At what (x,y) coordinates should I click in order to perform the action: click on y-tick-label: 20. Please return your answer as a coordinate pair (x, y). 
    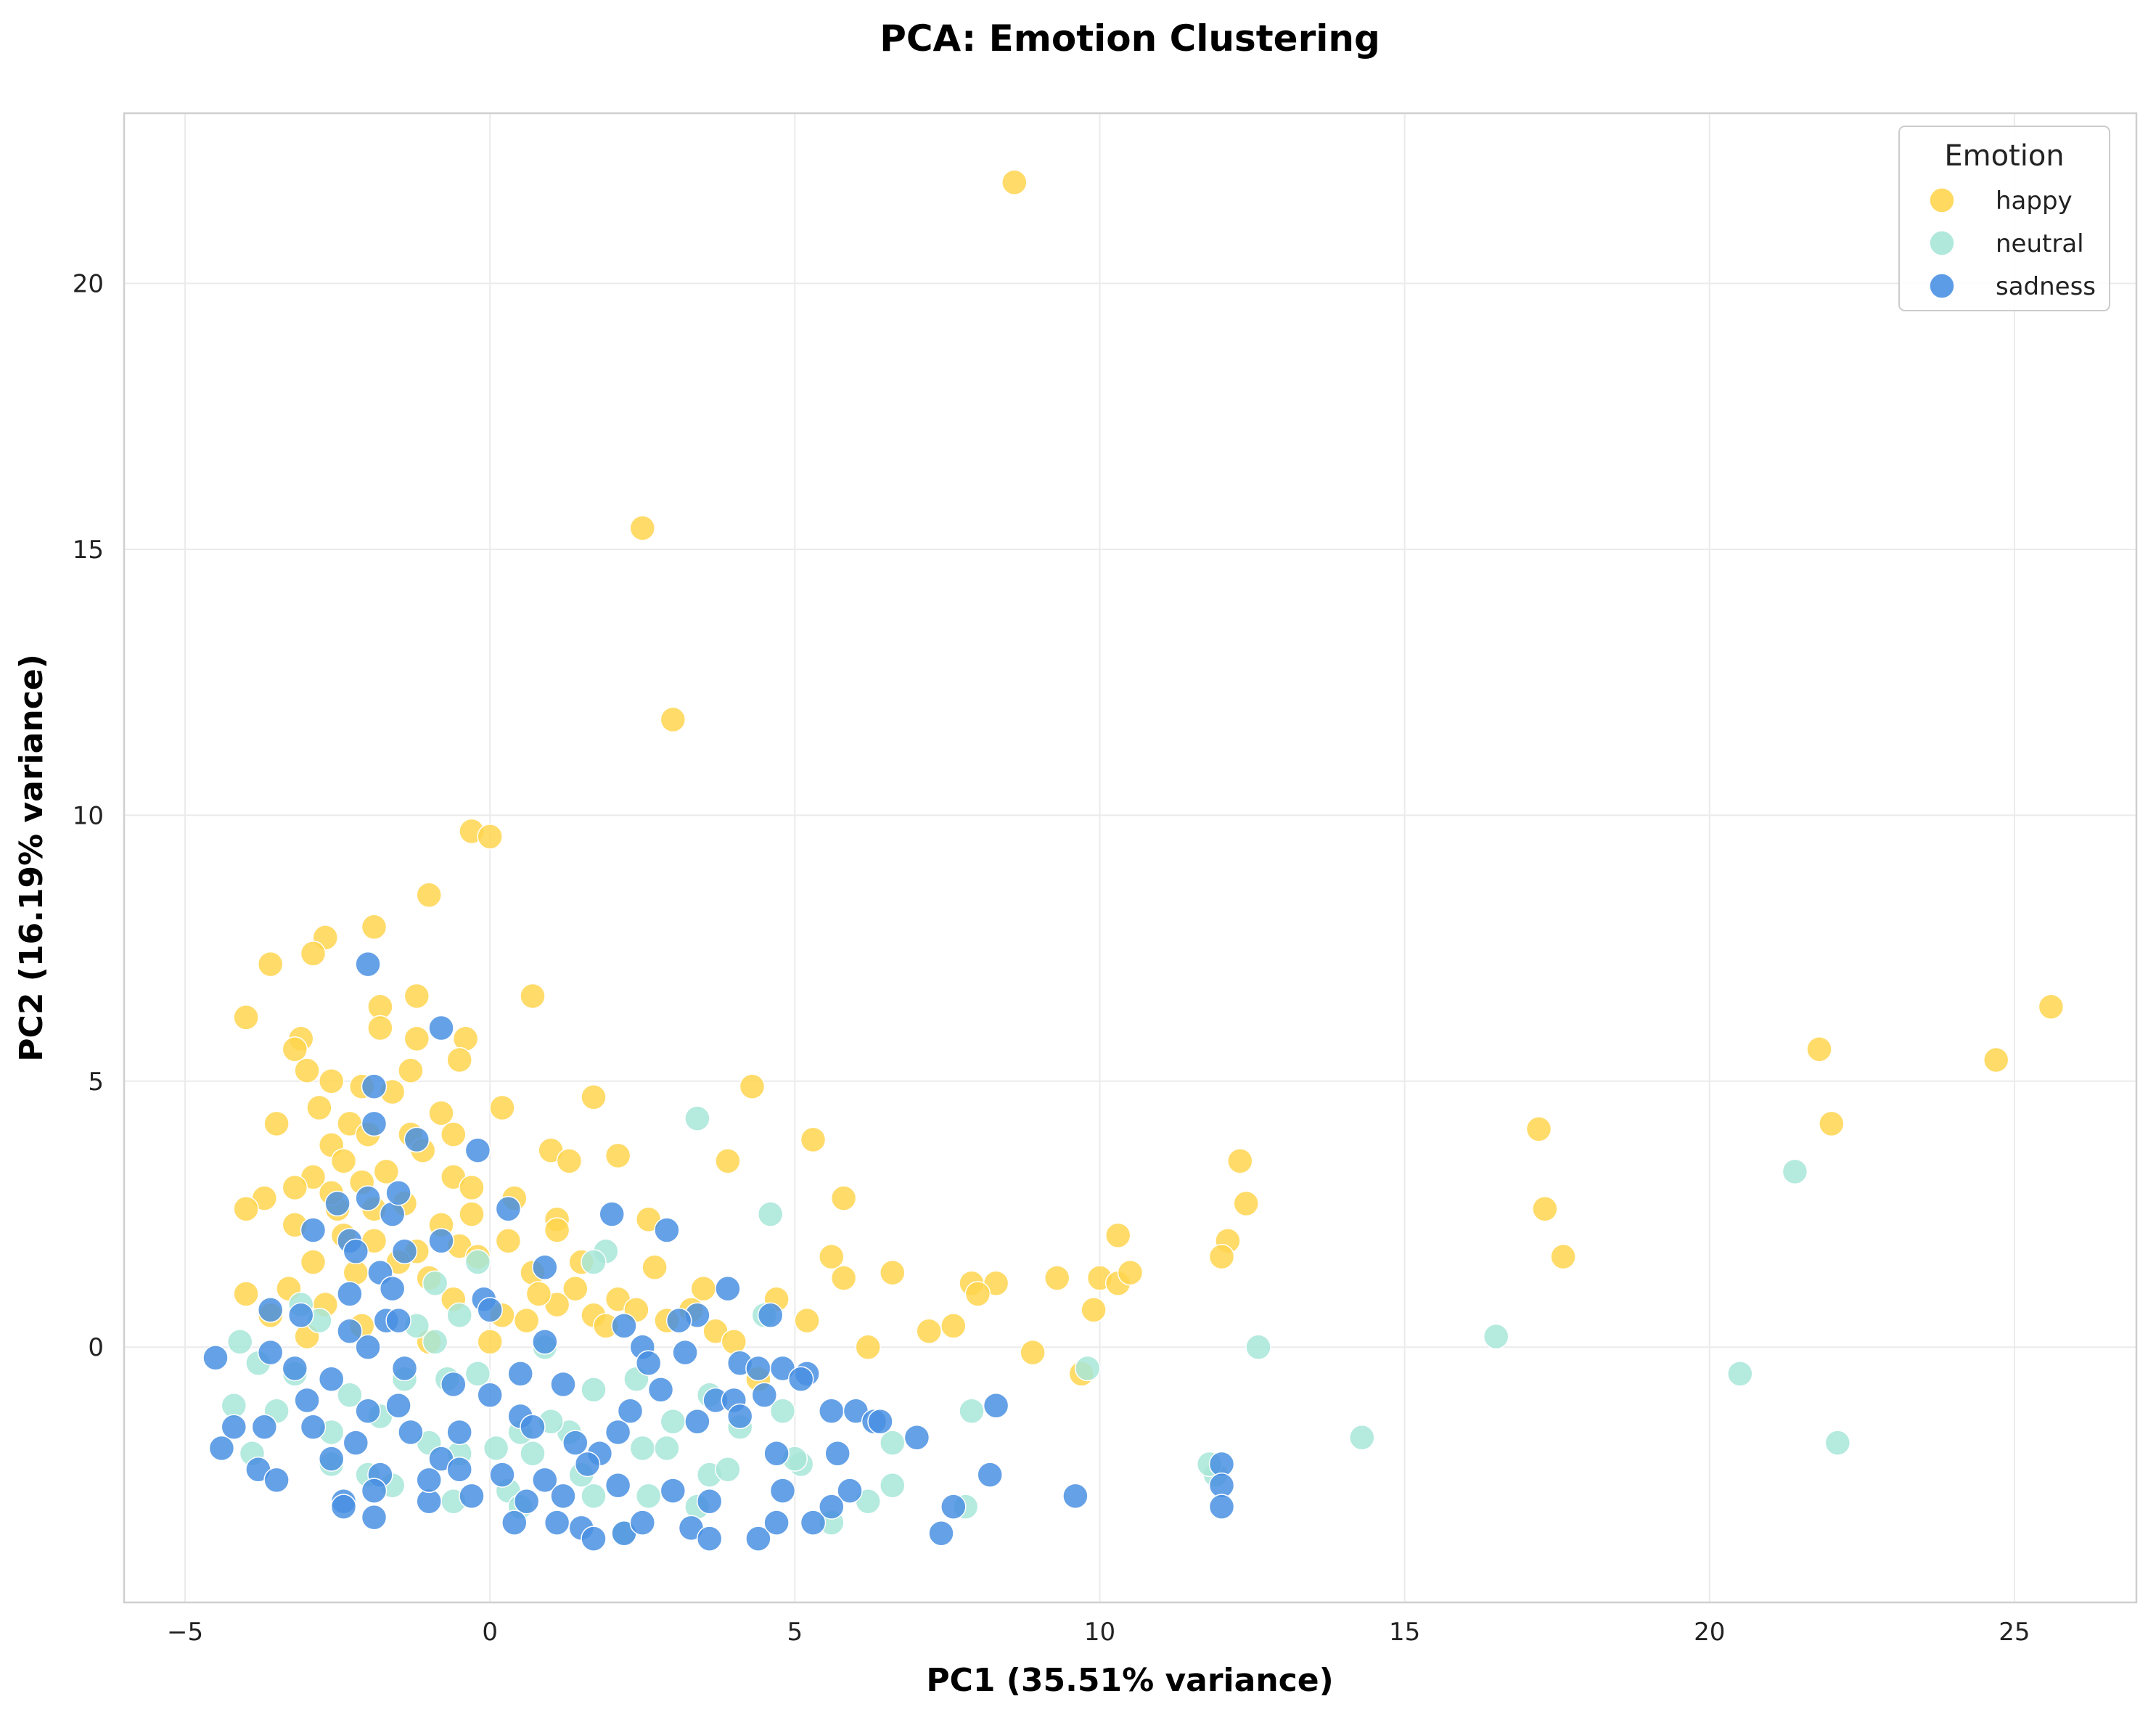
    Looking at the image, I should click on (88, 284).